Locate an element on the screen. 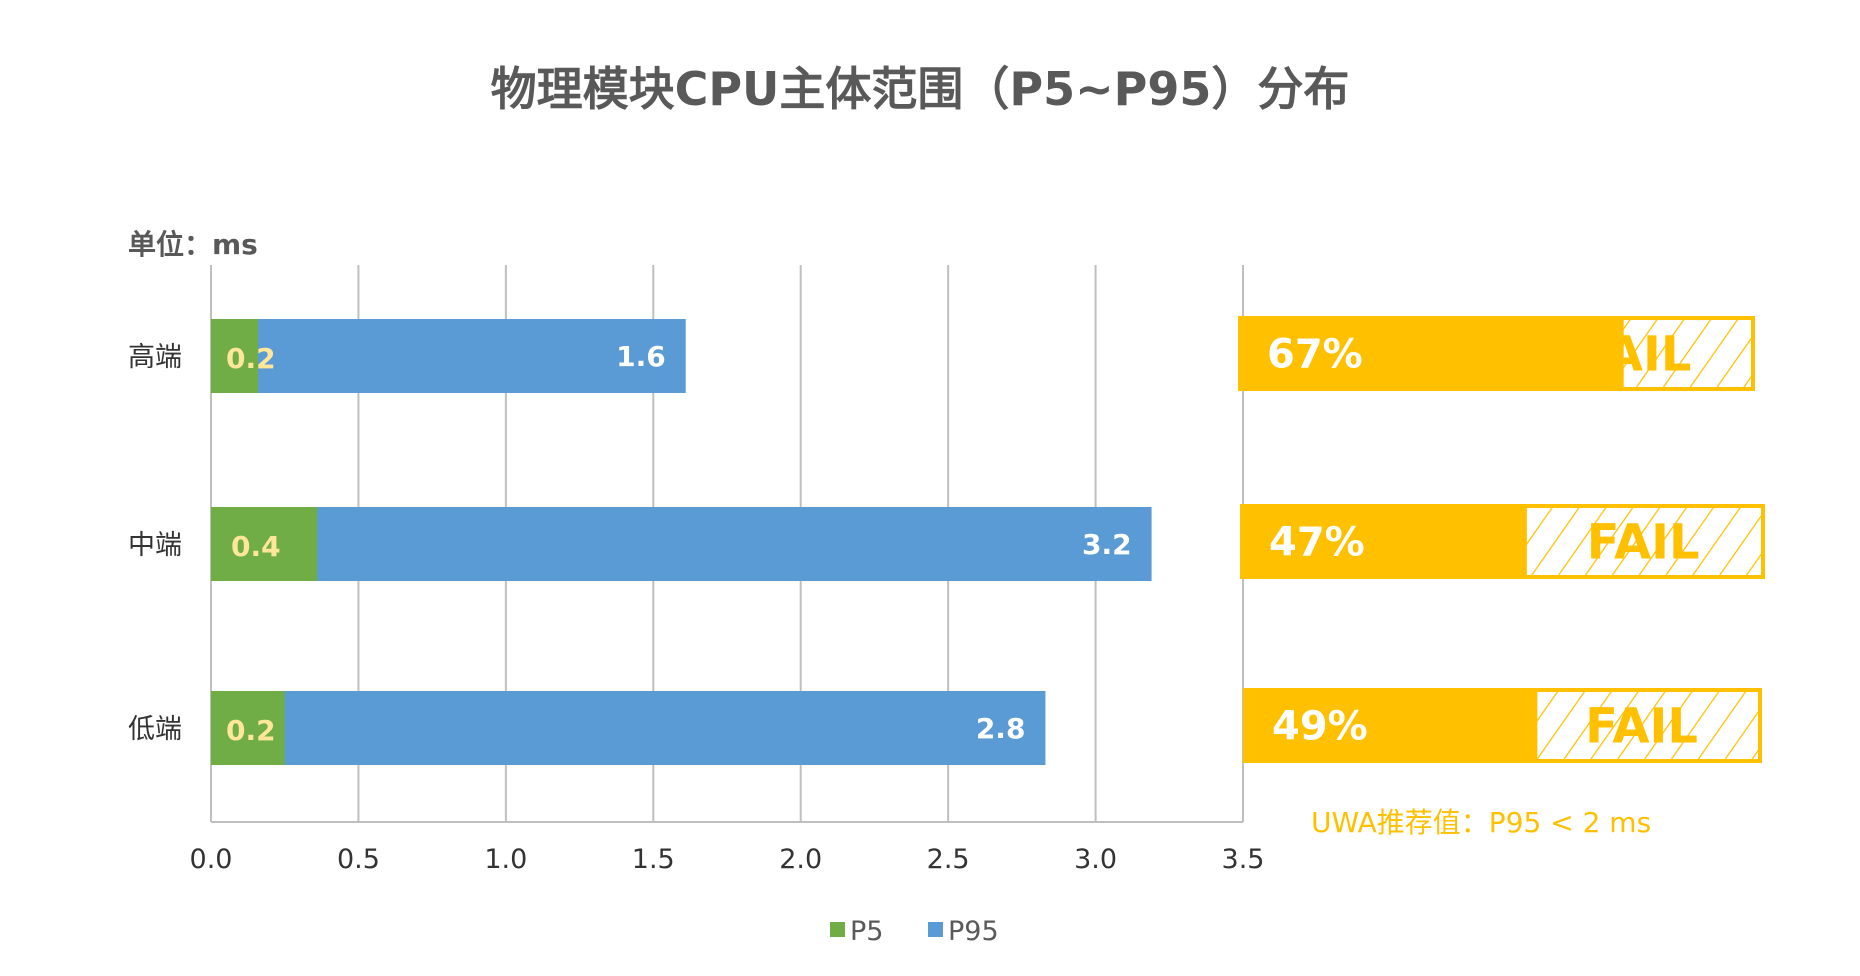  p95-data-label: 1.6 is located at coordinates (641, 356).